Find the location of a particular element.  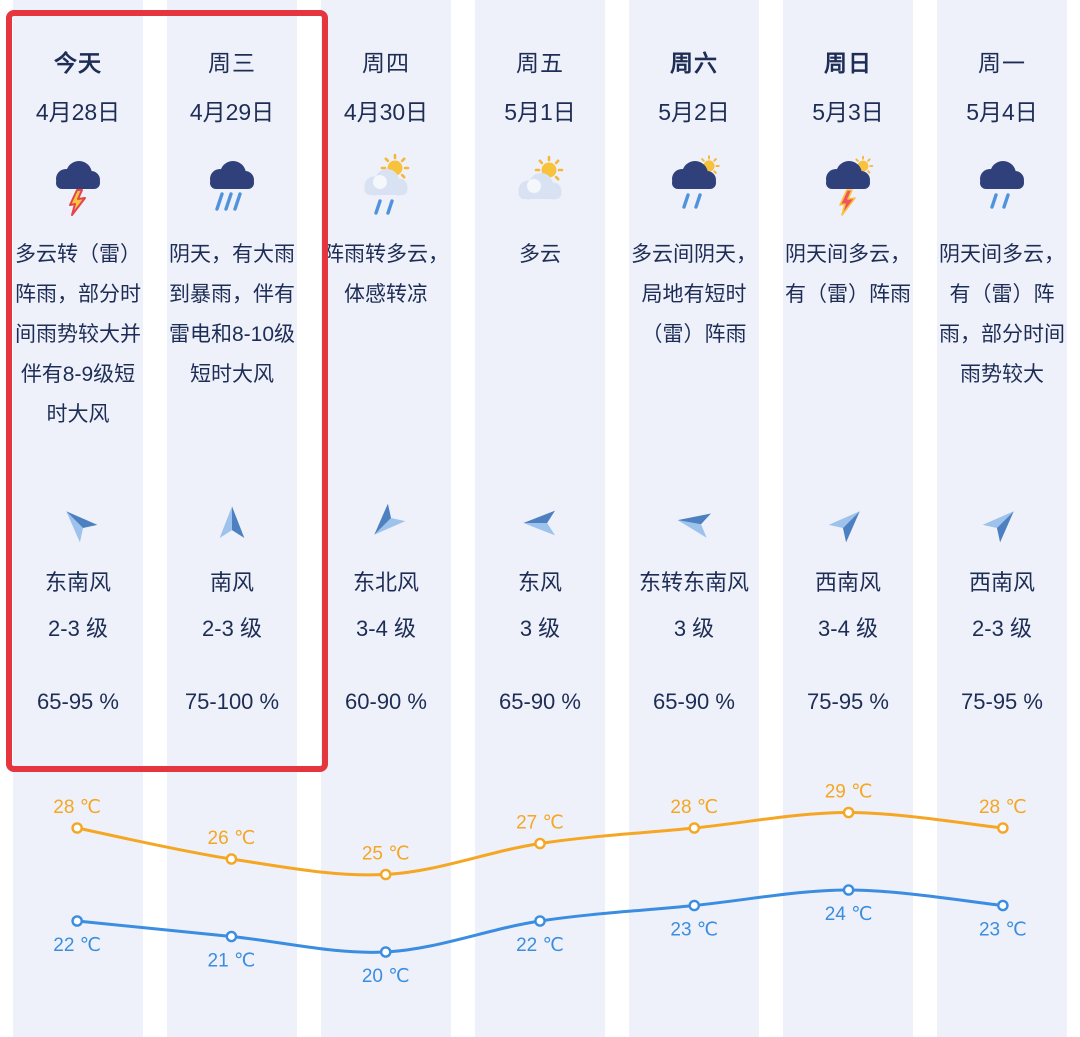

svg-text: 27 ℃ is located at coordinates (540, 823).